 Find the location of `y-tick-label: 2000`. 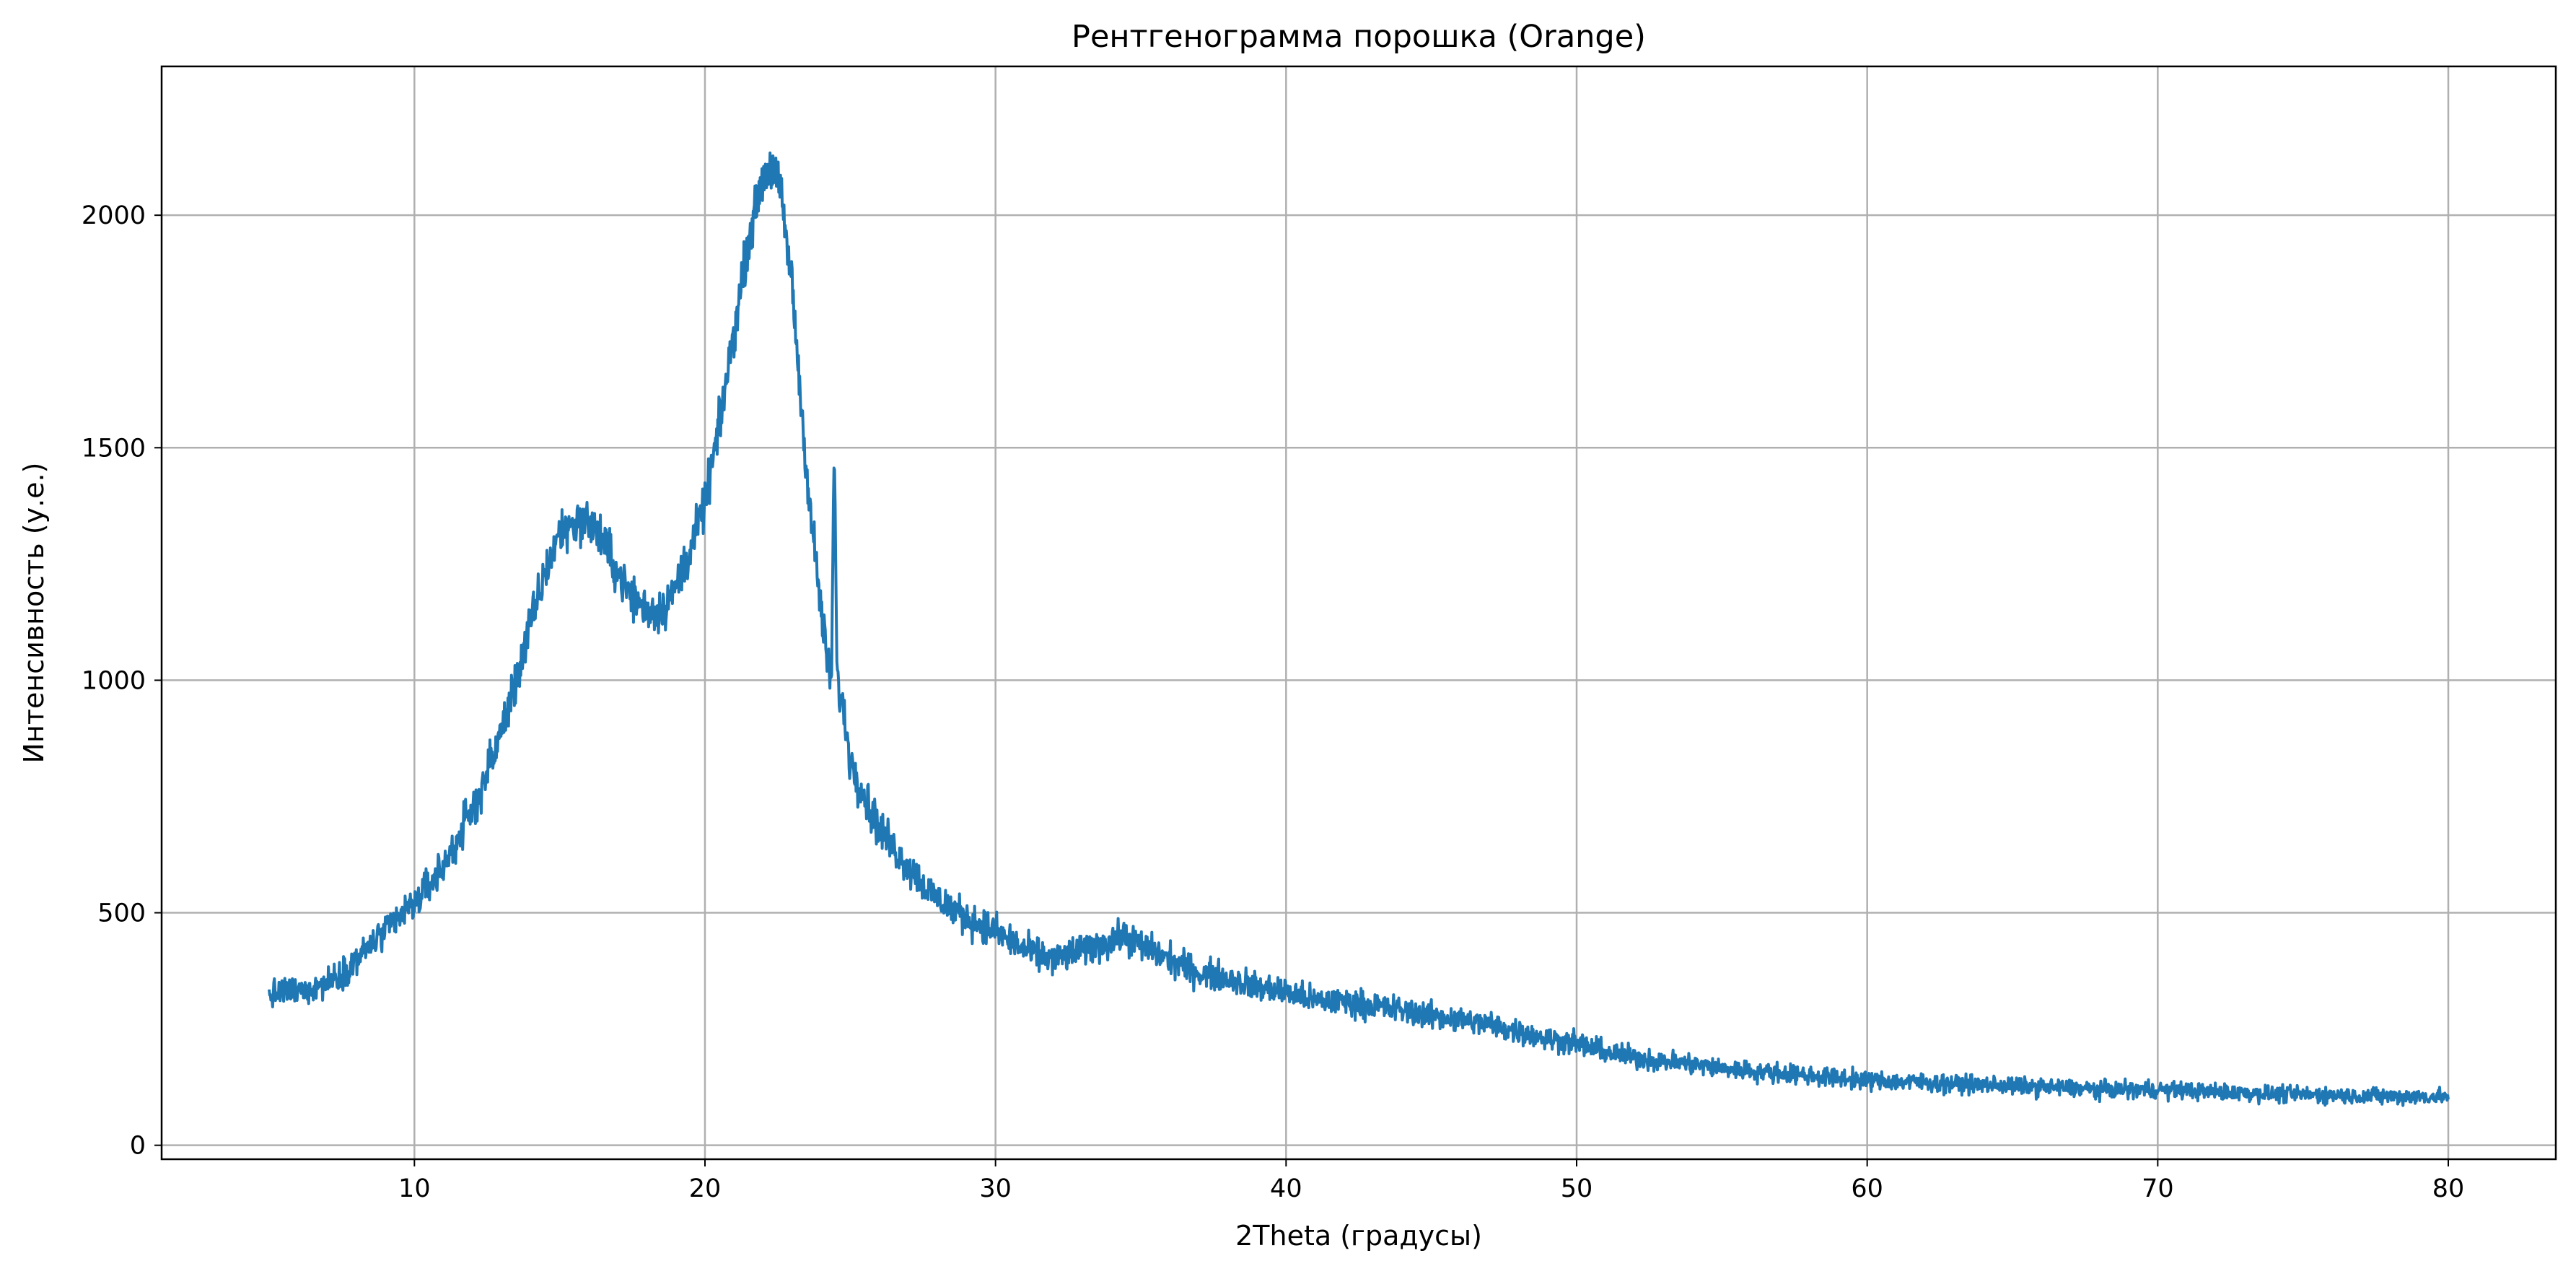

y-tick-label: 2000 is located at coordinates (114, 215).